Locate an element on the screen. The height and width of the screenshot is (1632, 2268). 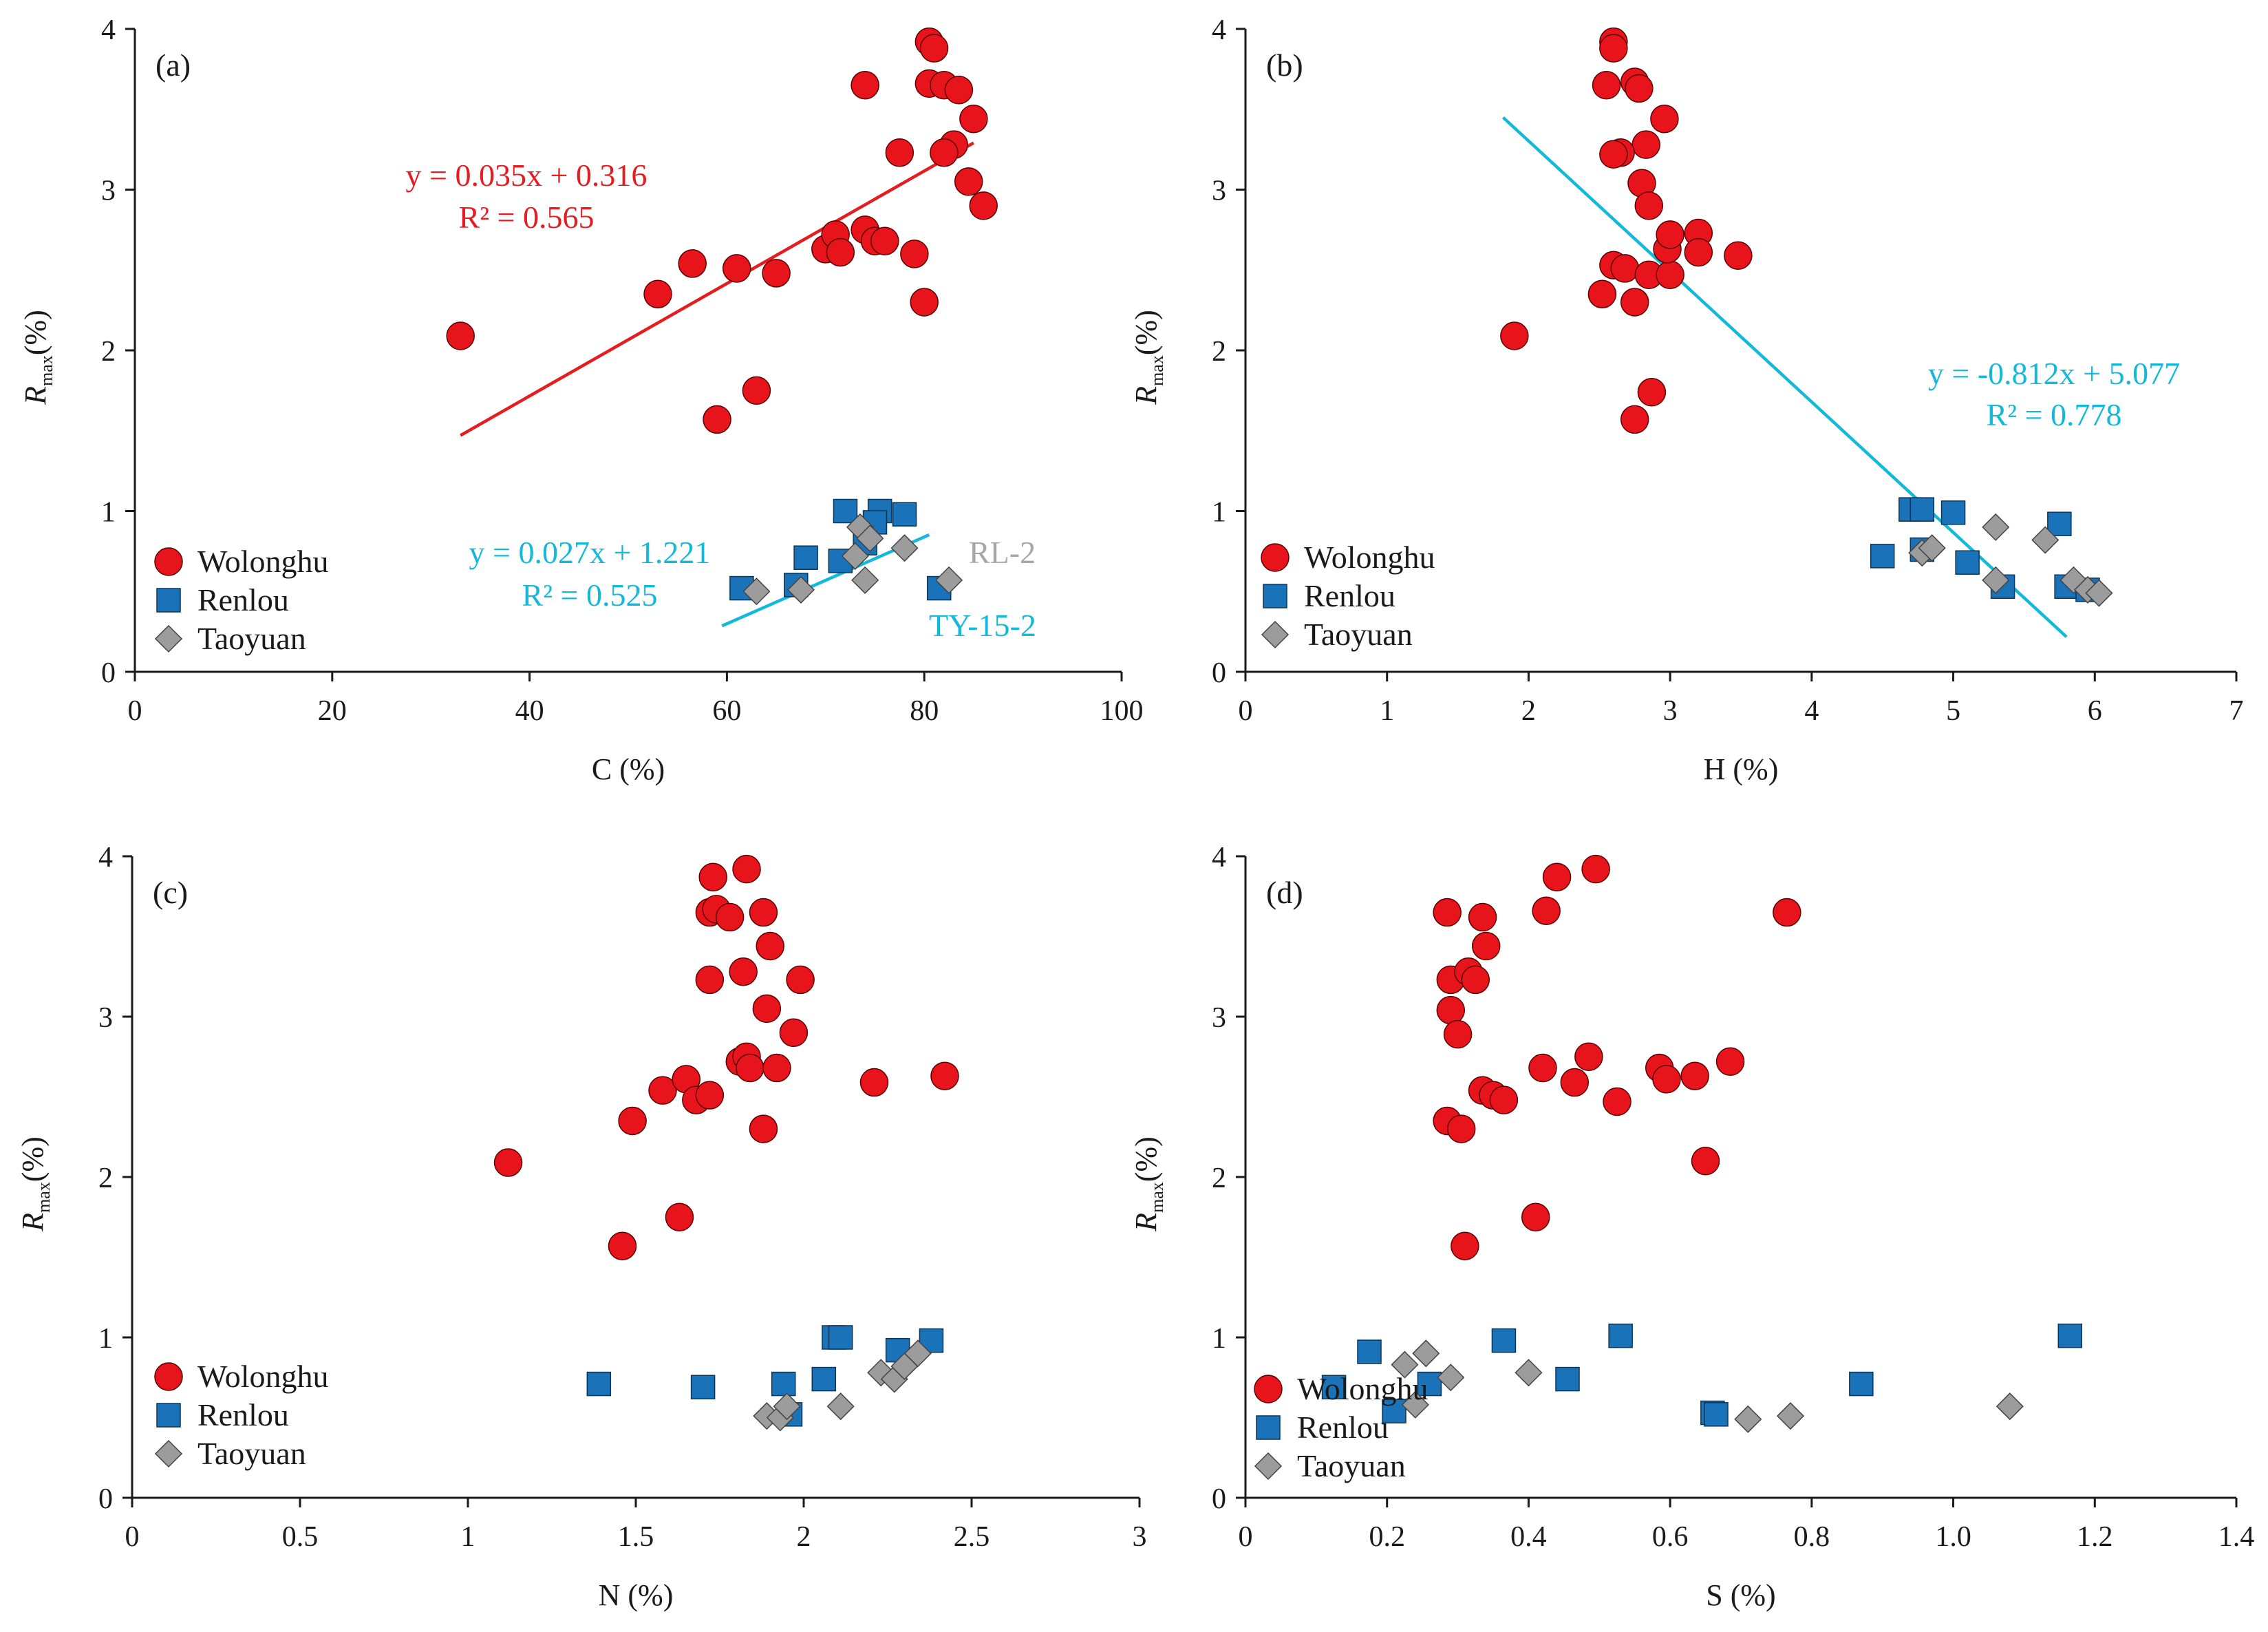
x-tick-label: 80 is located at coordinates (924, 711).